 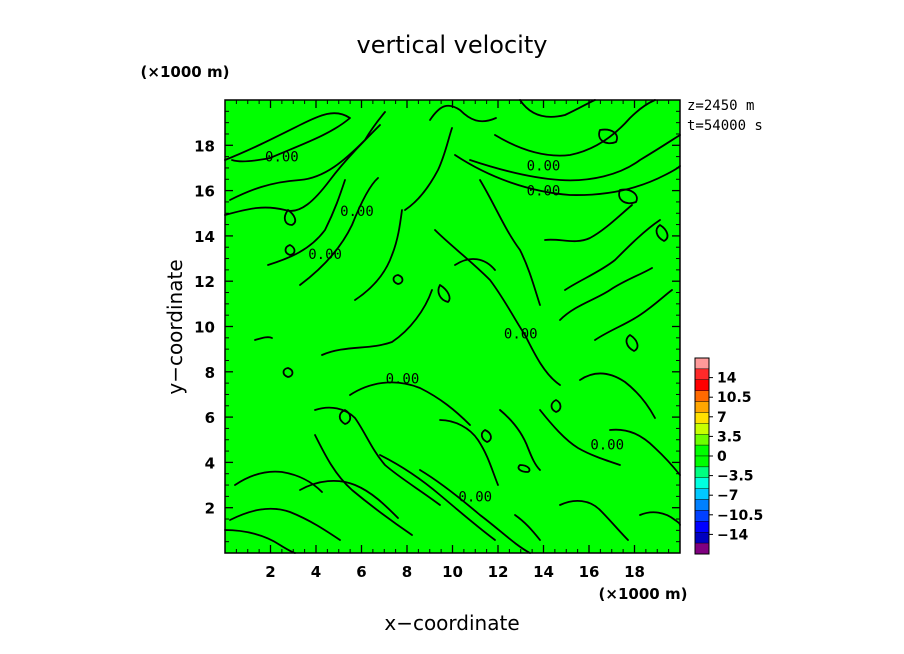 I want to click on y-tick-label: 4, so click(x=210, y=463).